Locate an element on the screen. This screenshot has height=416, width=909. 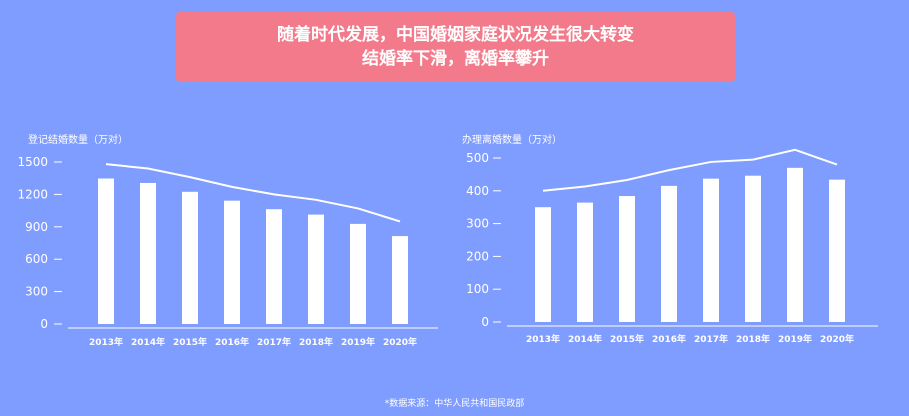
marriage-bar-2018年 is located at coordinates (316, 269).